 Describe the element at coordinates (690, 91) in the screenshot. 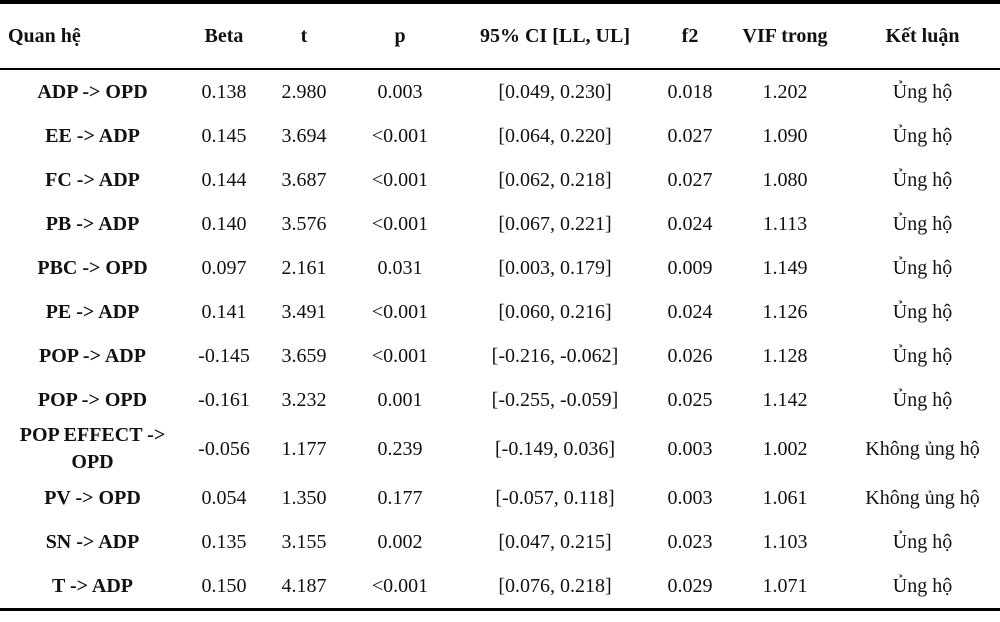

I see `cell-f2: 0.018` at that location.